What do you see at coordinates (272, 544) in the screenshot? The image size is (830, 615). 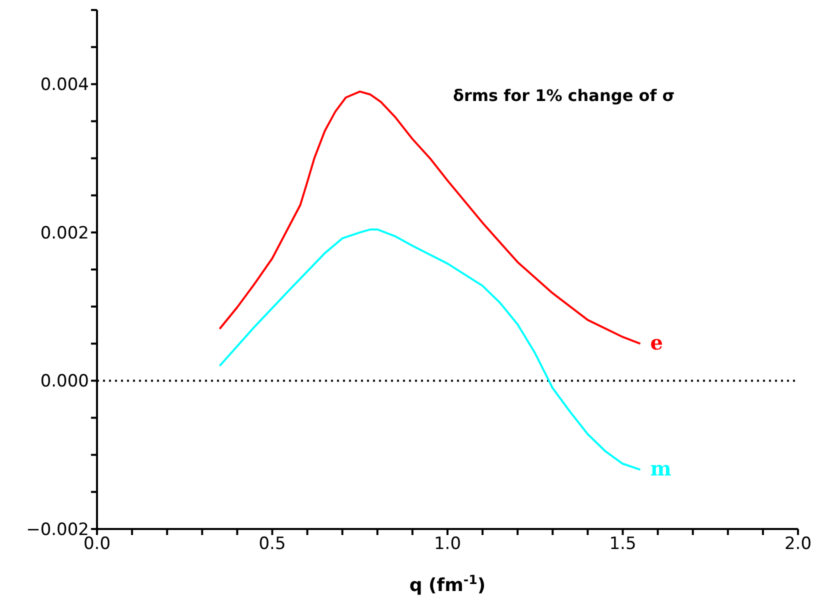 I see `x-tick-label: 0.5` at bounding box center [272, 544].